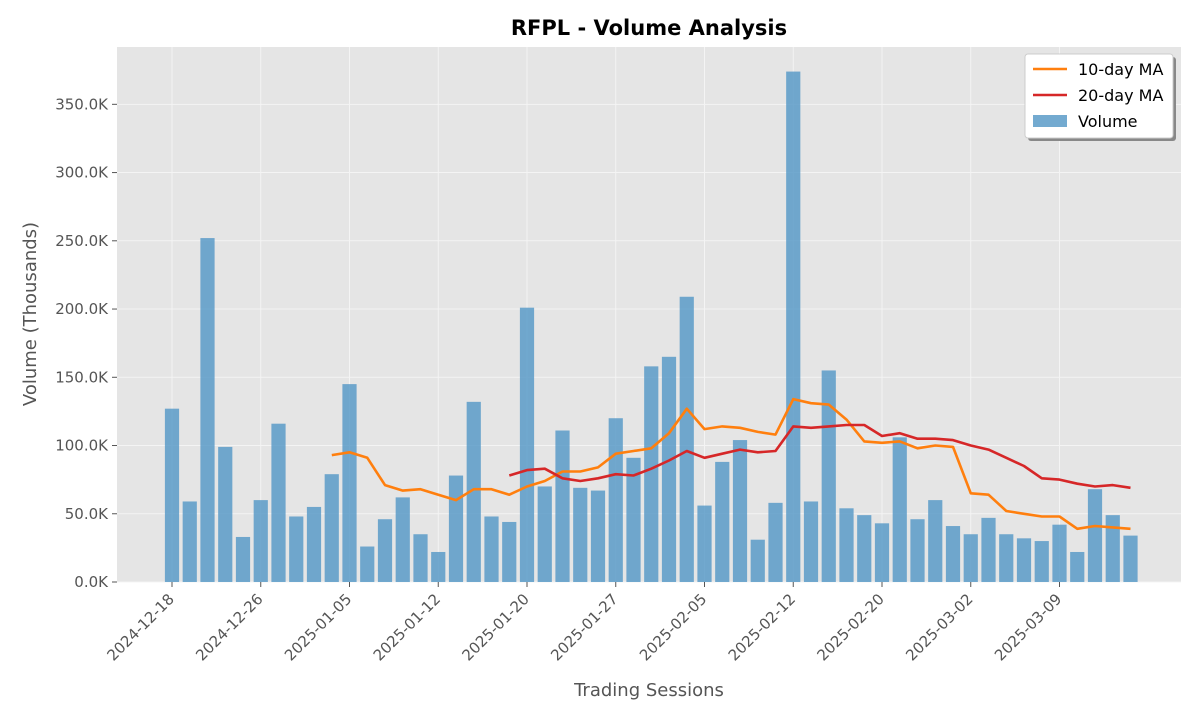  What do you see at coordinates (1050, 121) in the screenshot?
I see `legend-volume-swatch` at bounding box center [1050, 121].